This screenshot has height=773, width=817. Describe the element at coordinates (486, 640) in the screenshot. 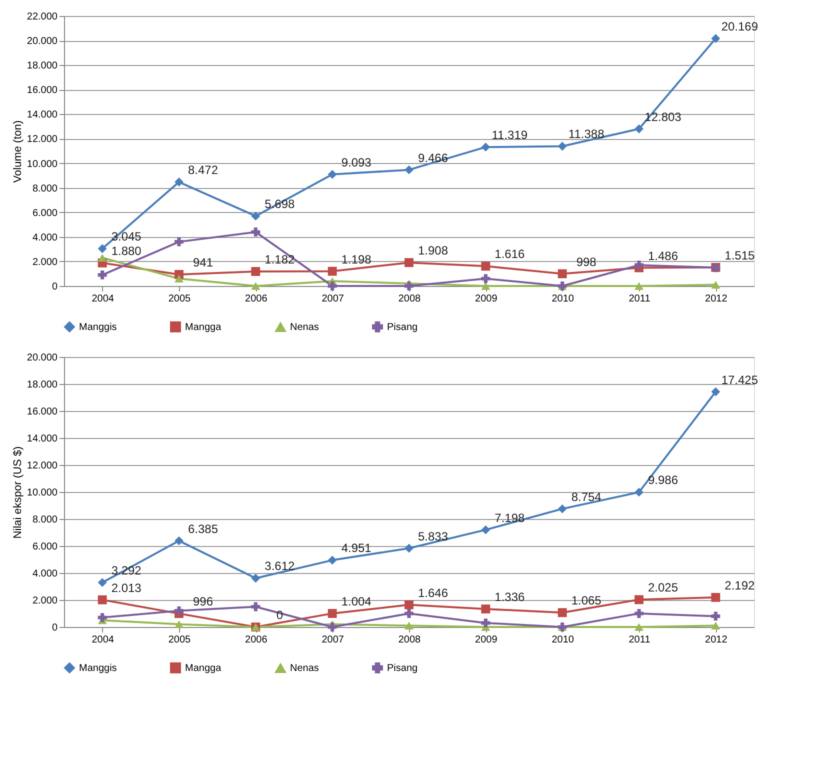

I see `x-tick-label: 2009` at that location.